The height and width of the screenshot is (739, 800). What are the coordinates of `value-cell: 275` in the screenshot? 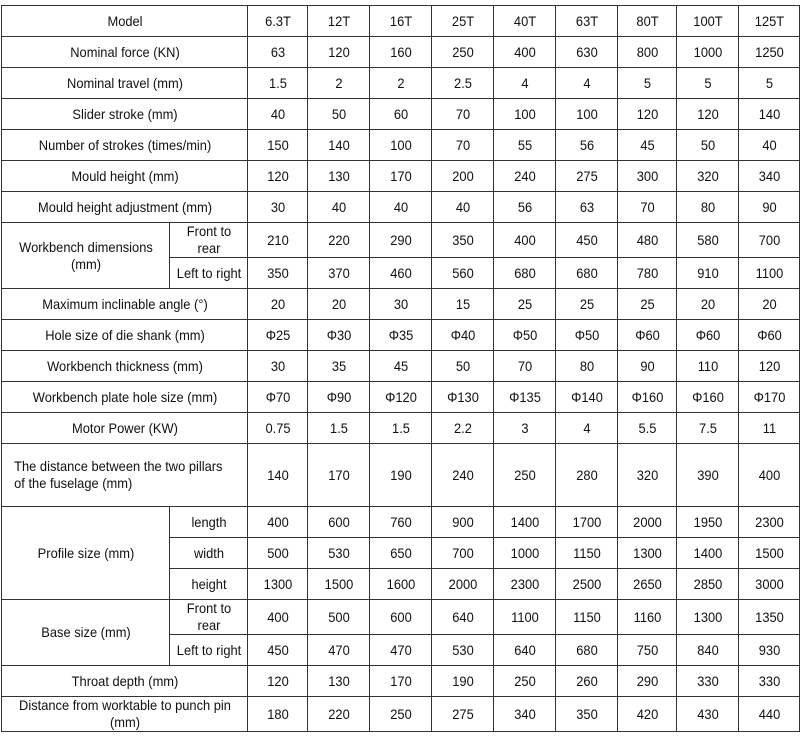 It's located at (462, 714).